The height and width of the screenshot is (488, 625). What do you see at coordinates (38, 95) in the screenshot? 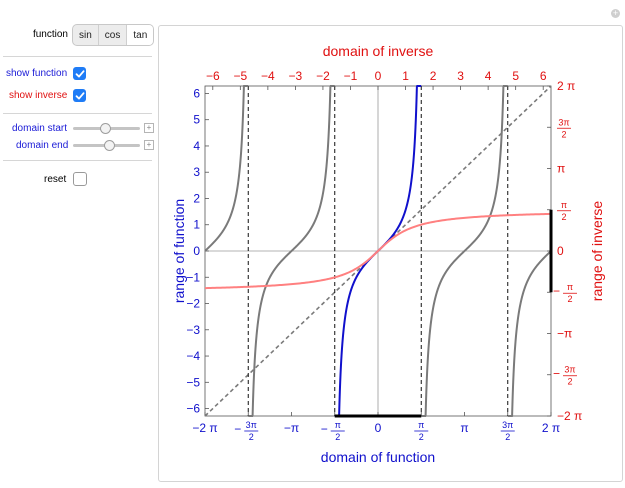
I see `show-inverse-text: show inverse` at bounding box center [38, 95].